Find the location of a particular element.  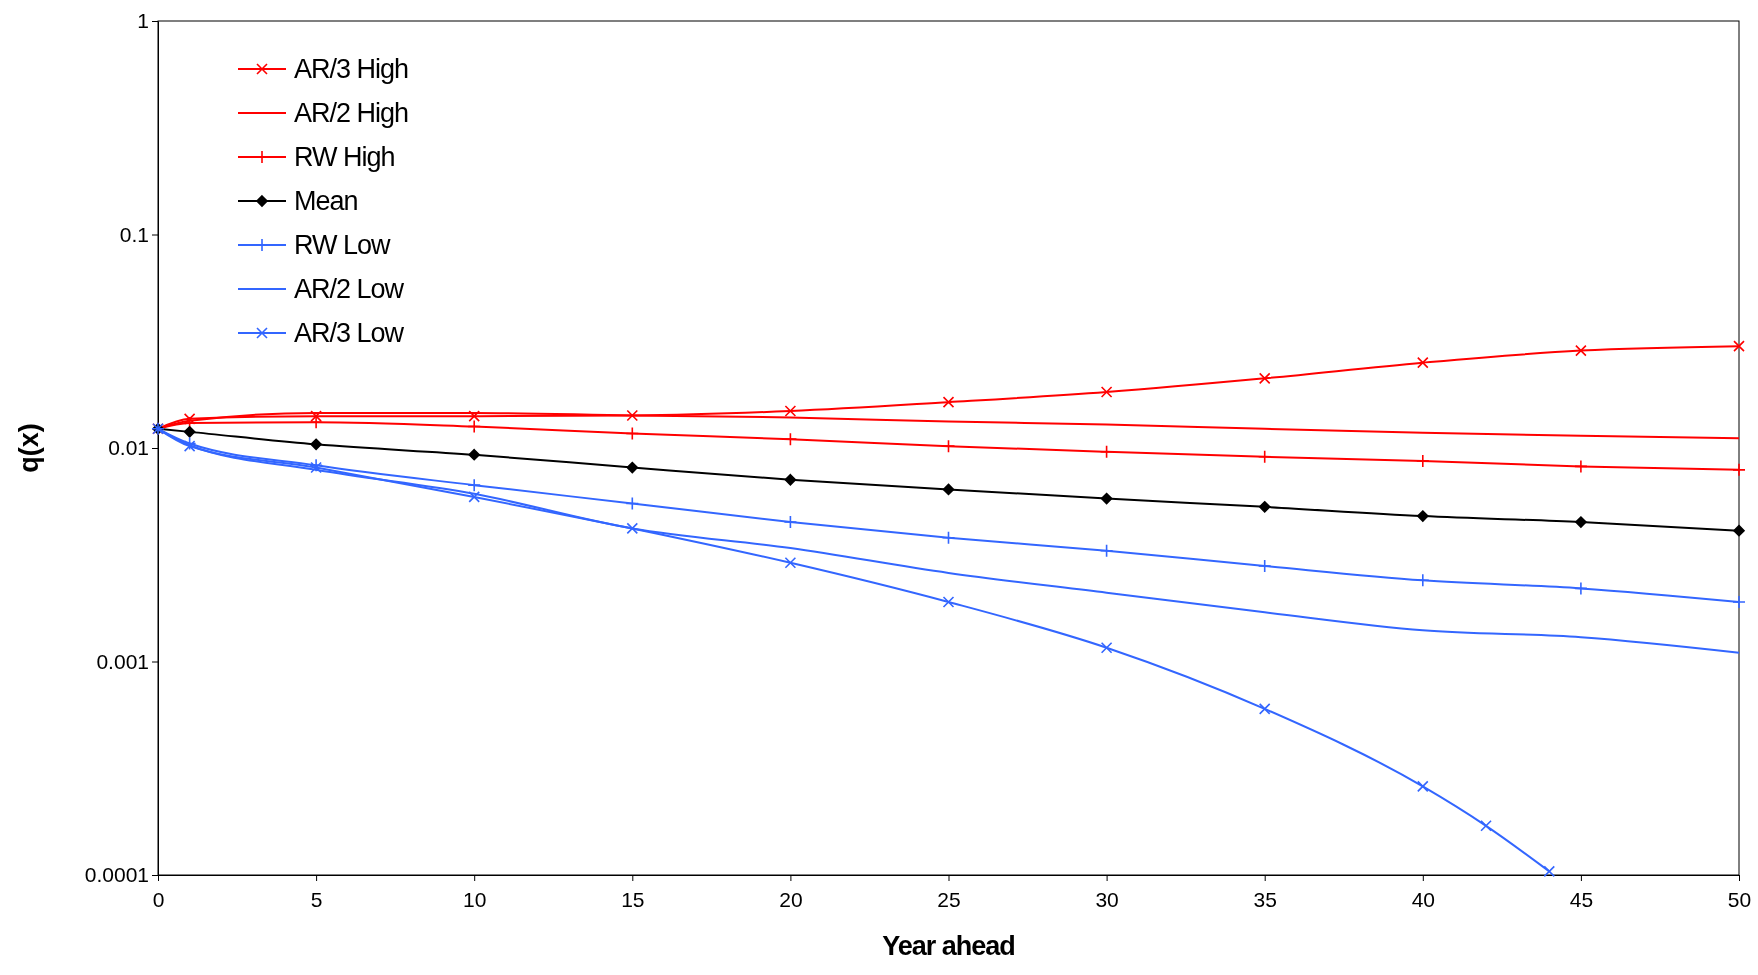

x-axis-title: Year ahead is located at coordinates (948, 946).